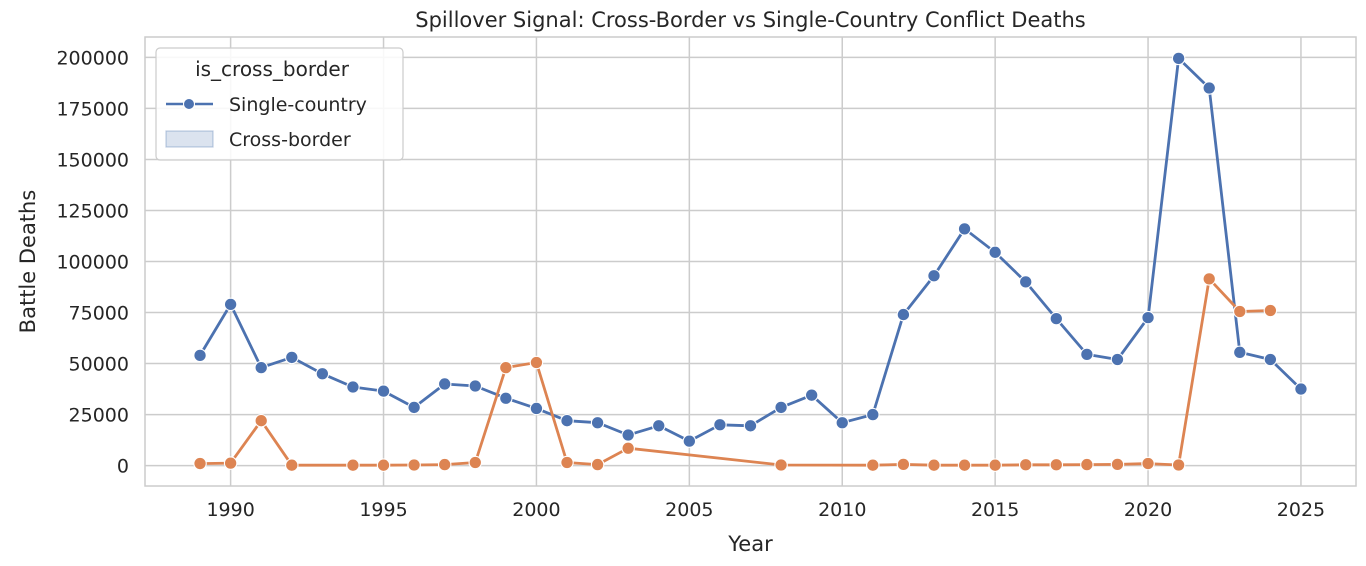  Describe the element at coordinates (92, 263) in the screenshot. I see `y-tick-label: 100000` at that location.